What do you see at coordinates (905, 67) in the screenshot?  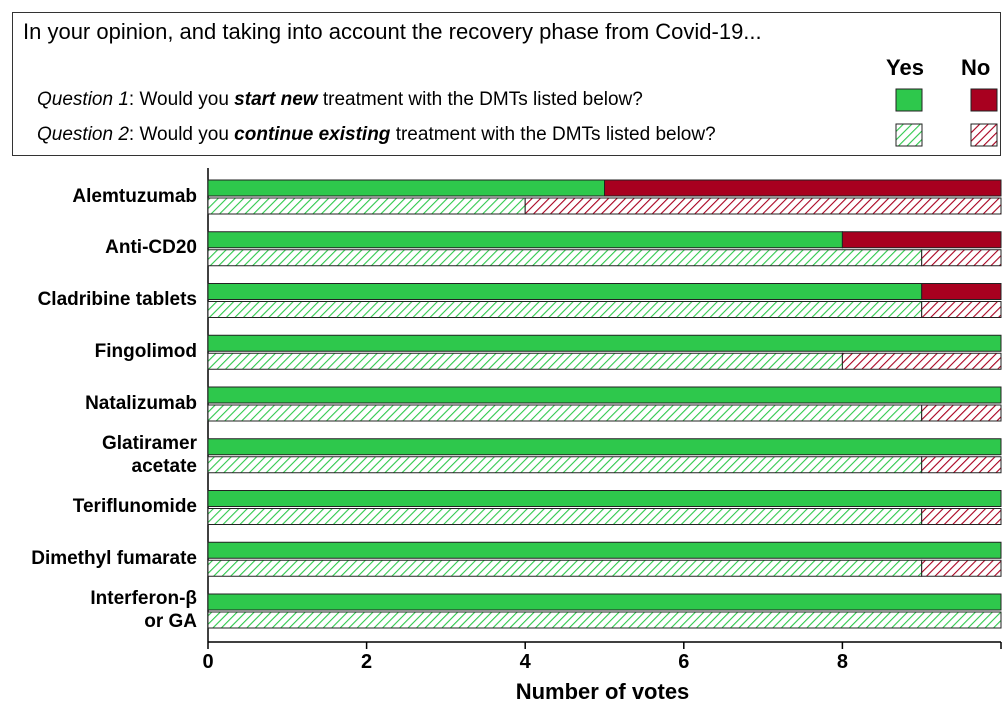 I see `legend-header: Yes` at bounding box center [905, 67].